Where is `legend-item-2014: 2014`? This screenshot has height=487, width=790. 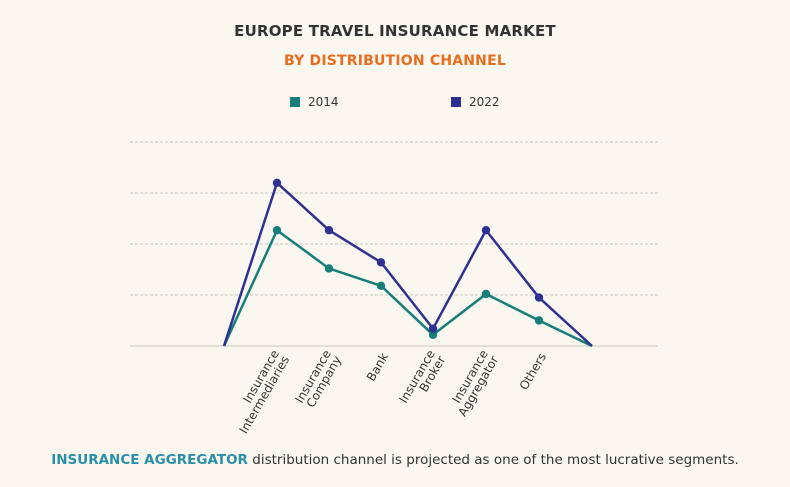
legend-item-2014: 2014 is located at coordinates (314, 102).